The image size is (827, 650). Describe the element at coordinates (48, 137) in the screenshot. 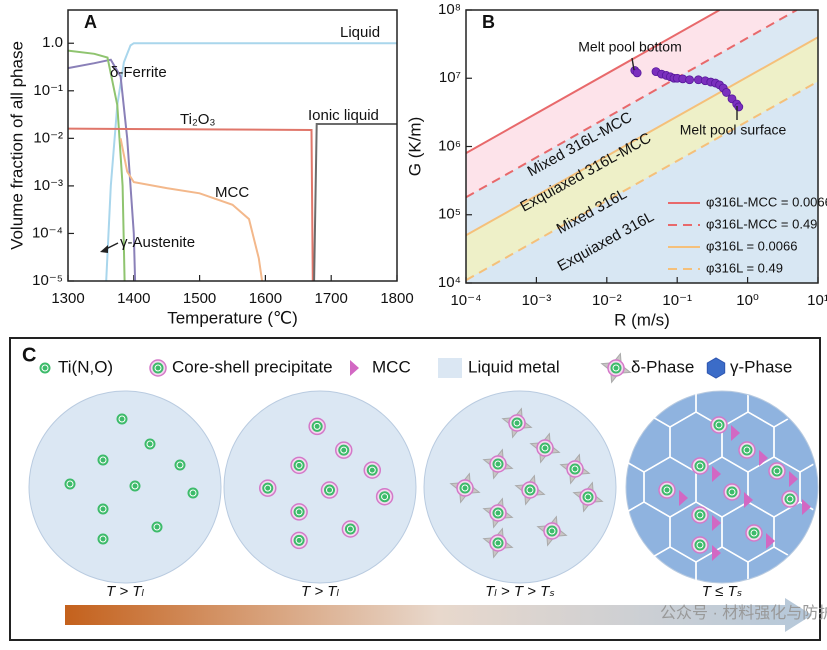

I see `y-tick-label: 10⁻²` at that location.